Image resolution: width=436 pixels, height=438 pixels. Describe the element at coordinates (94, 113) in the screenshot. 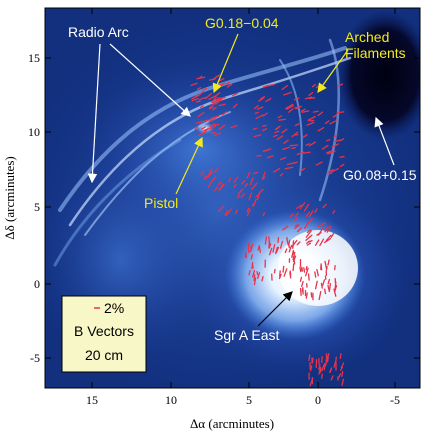

I see `radio-arc-arrow` at that location.